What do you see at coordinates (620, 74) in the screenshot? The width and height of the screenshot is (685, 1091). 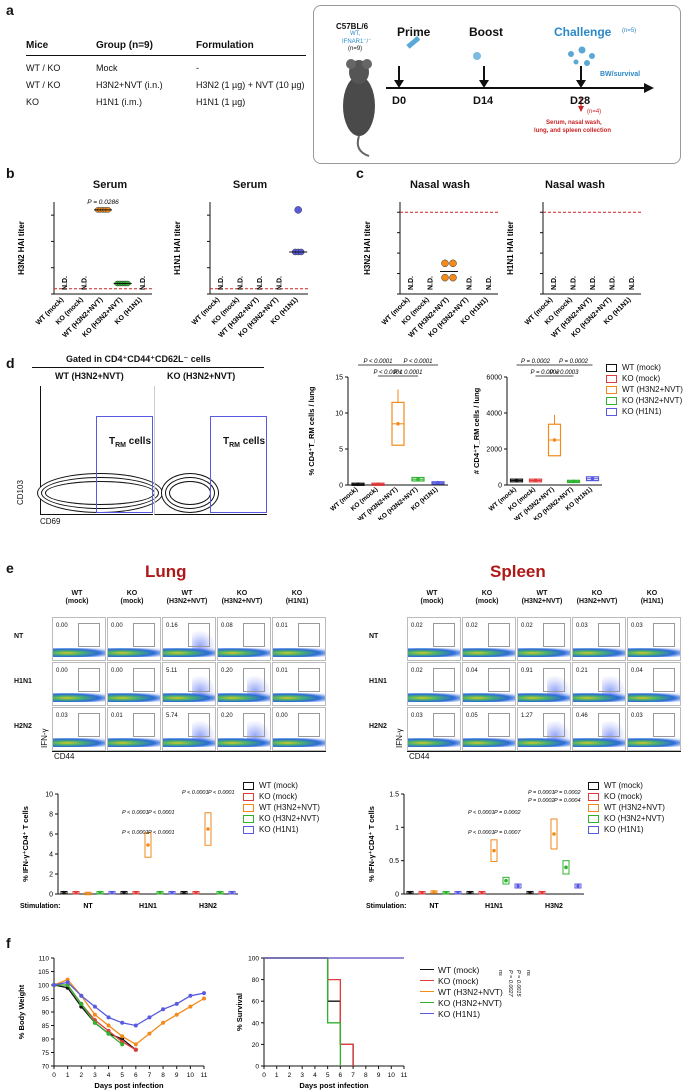 I see `bw-label: BW/survival` at bounding box center [620, 74].